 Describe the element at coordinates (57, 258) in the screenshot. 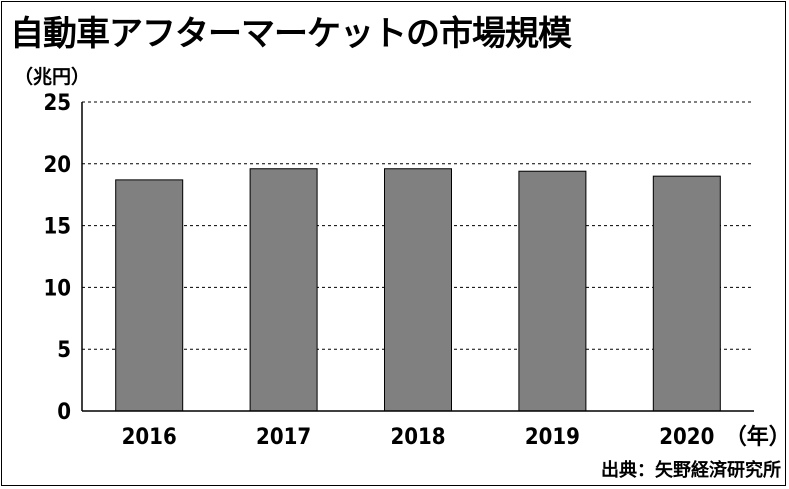

I see `y-tick-labels: 0 5 10 15 20 25` at that location.